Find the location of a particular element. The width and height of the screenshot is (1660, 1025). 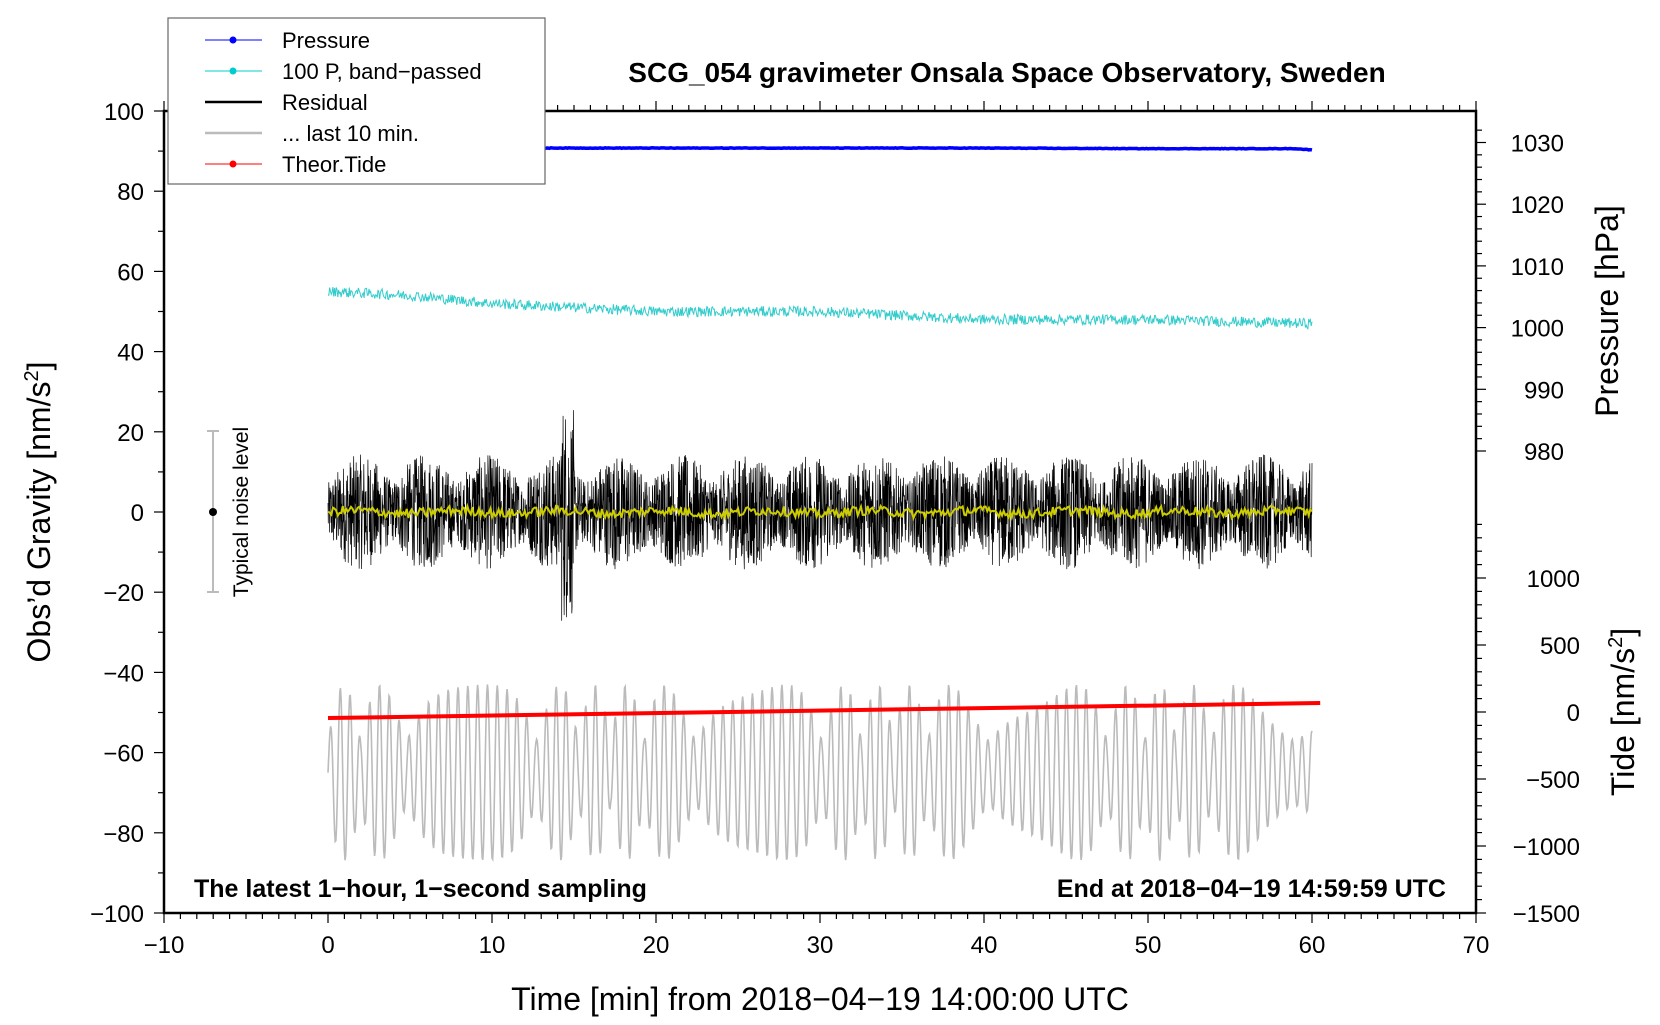

tide-axis-label: Tide [nm/s2] is located at coordinates (1623, 712).